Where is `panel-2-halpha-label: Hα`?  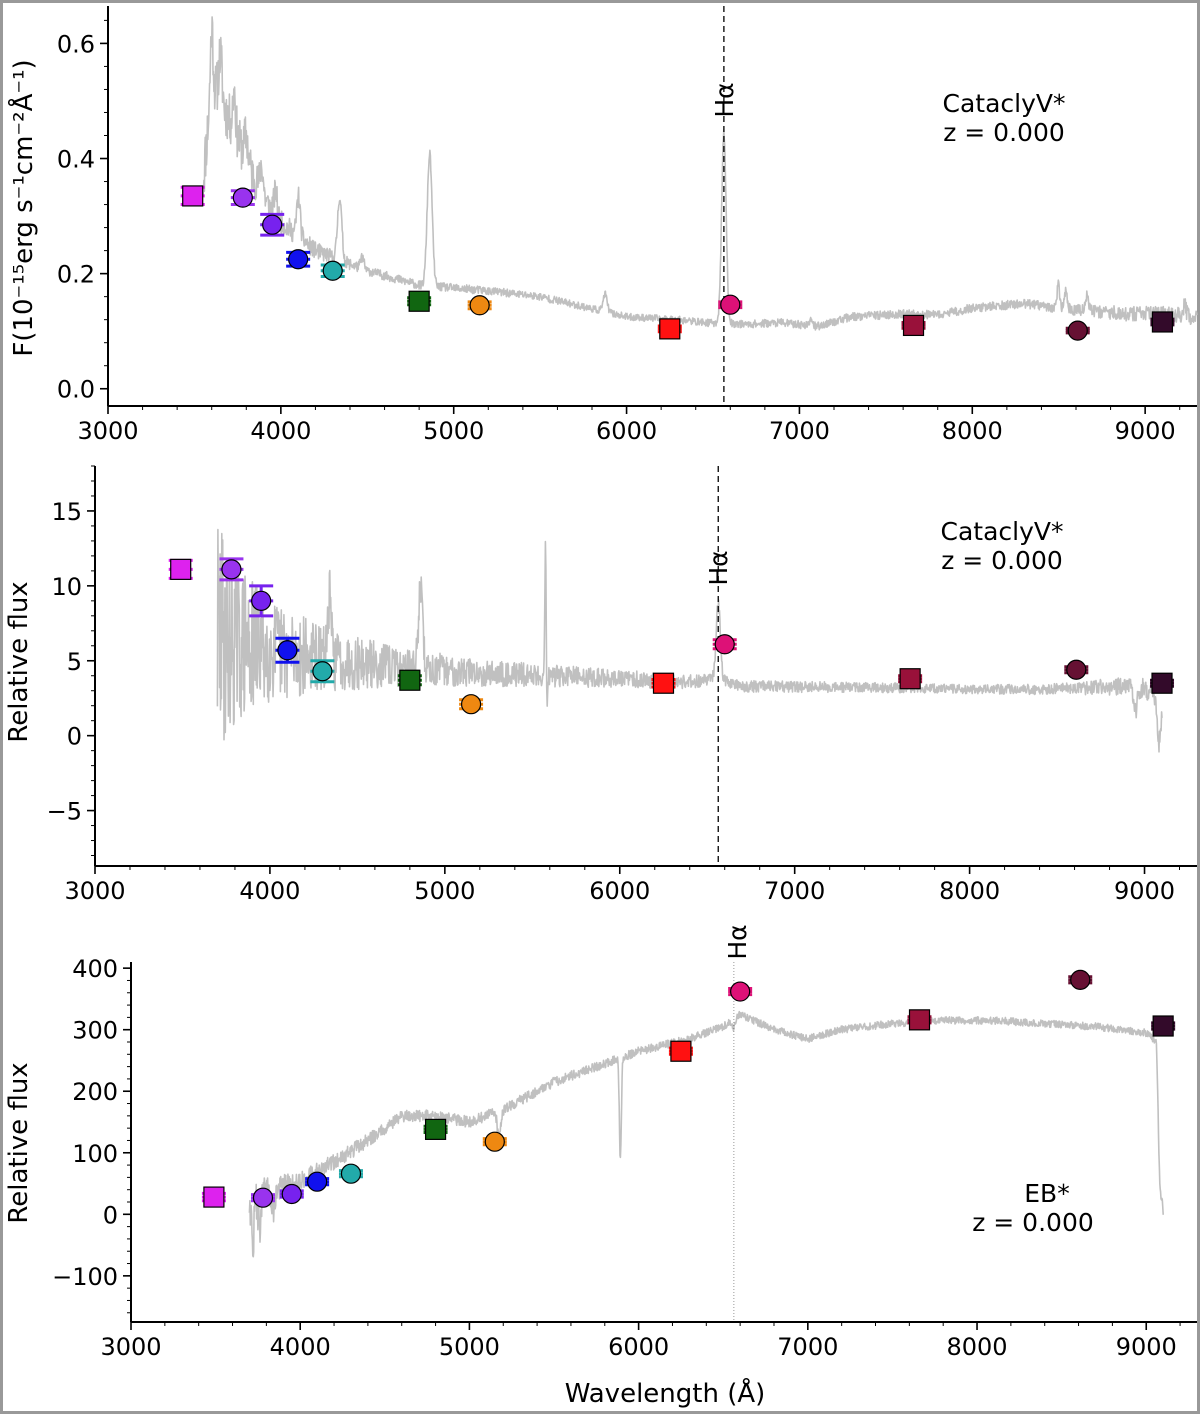
panel-2-halpha-label: Hα is located at coordinates (718, 567).